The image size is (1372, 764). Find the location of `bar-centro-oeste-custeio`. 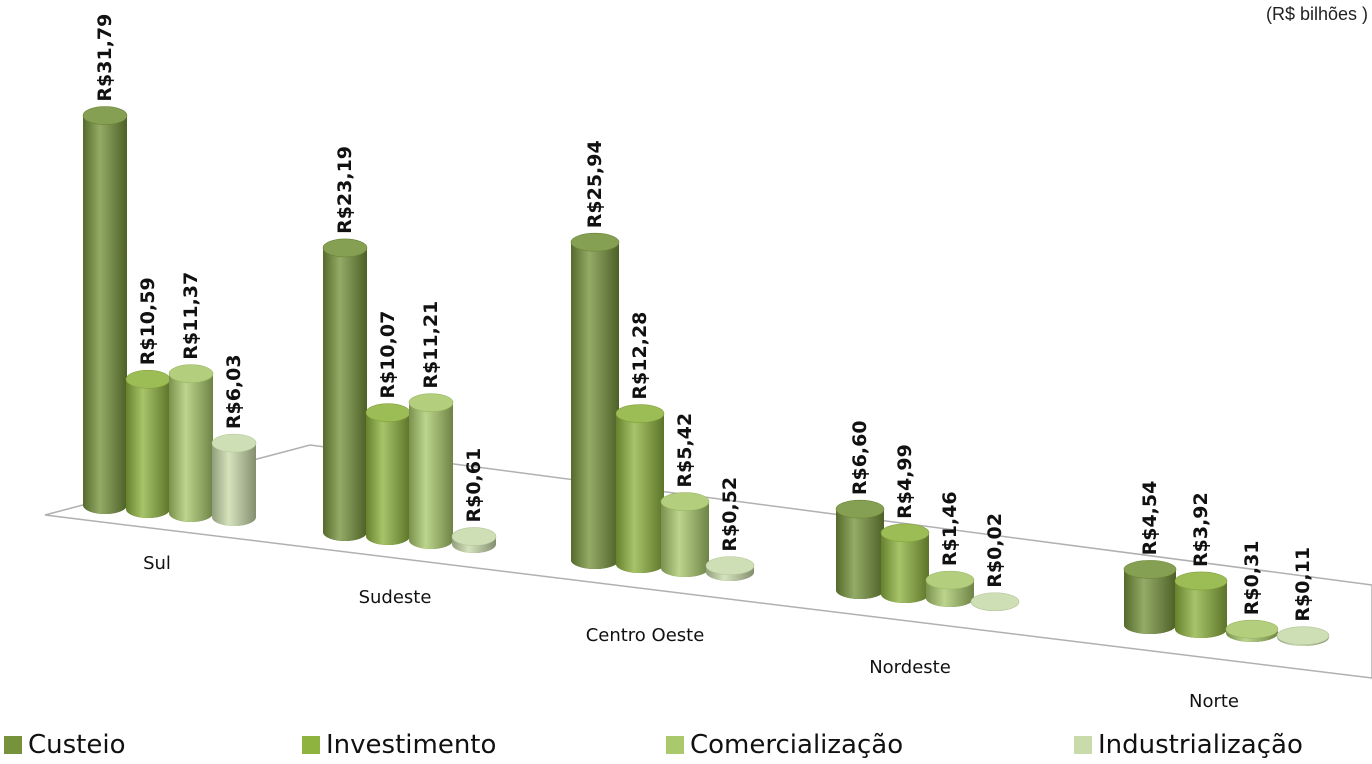

bar-centro-oeste-custeio is located at coordinates (595, 401).